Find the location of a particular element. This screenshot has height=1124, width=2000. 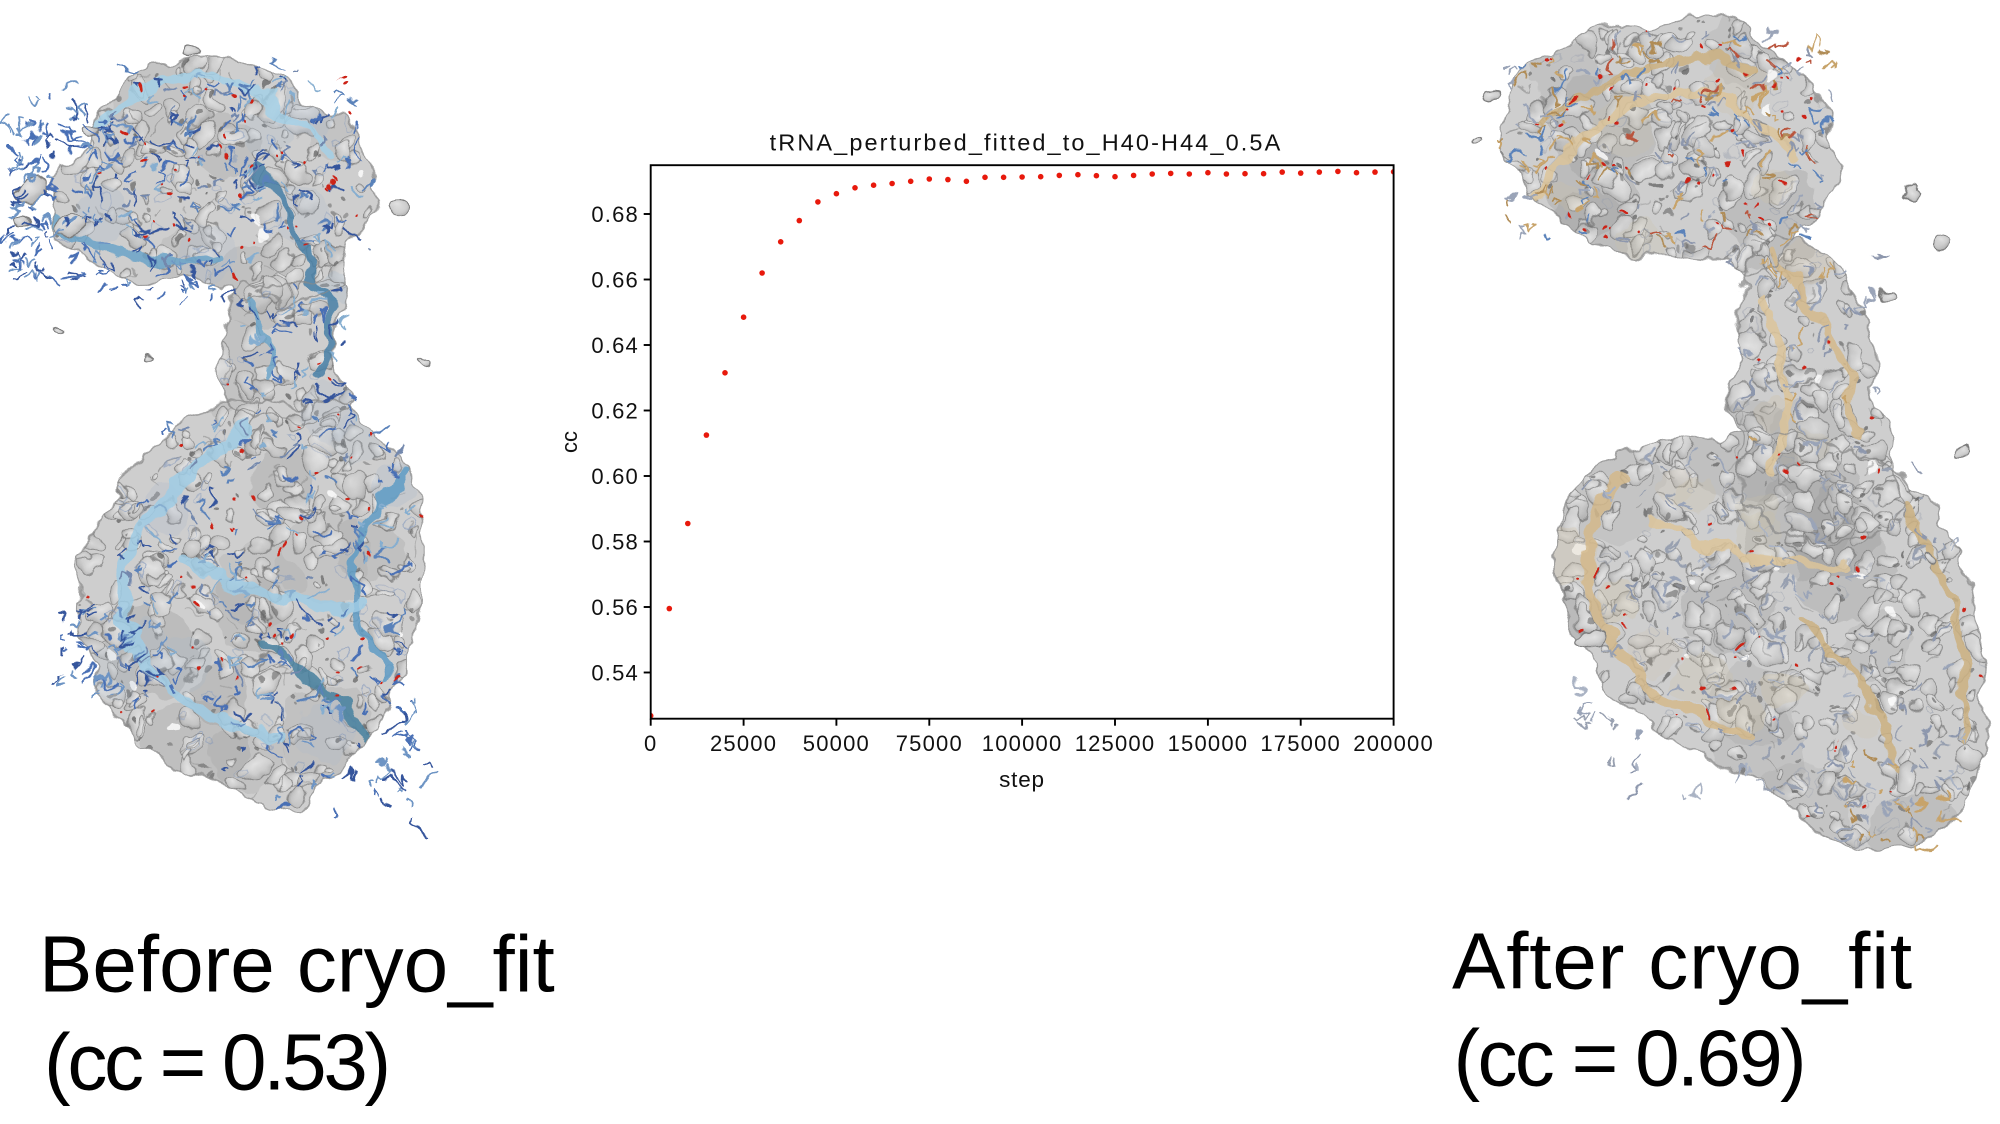

svg-text: 50000 is located at coordinates (836, 743).